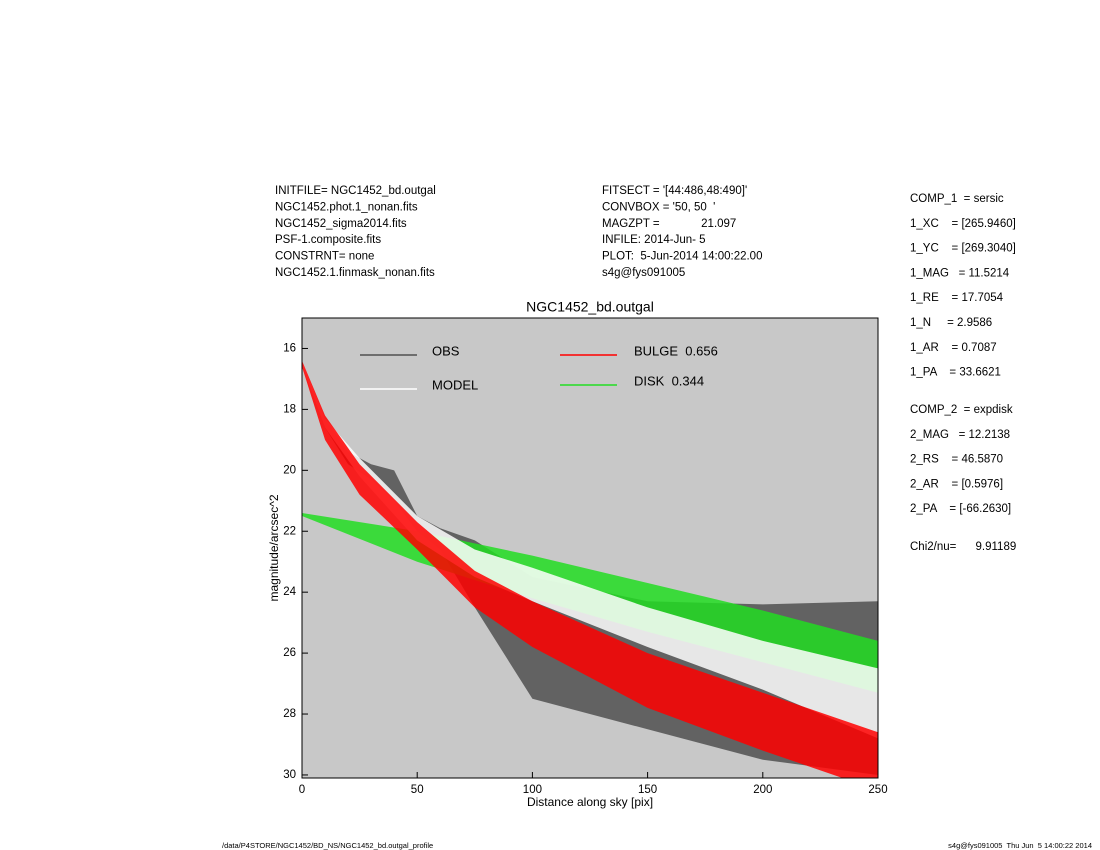 The image size is (1100, 850). Describe the element at coordinates (289, 653) in the screenshot. I see `y-tick-label: 26` at that location.